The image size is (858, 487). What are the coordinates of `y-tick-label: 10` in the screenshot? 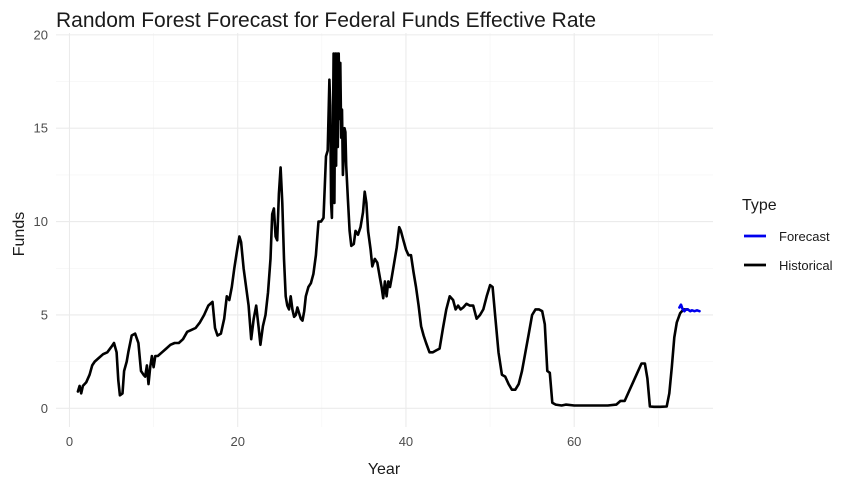 It's located at (41, 221).